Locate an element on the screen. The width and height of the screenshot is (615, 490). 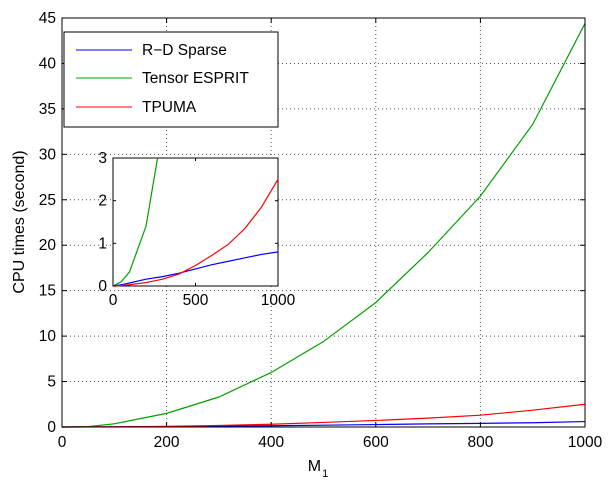
y-tick-label-20: 20 is located at coordinates (48, 245).